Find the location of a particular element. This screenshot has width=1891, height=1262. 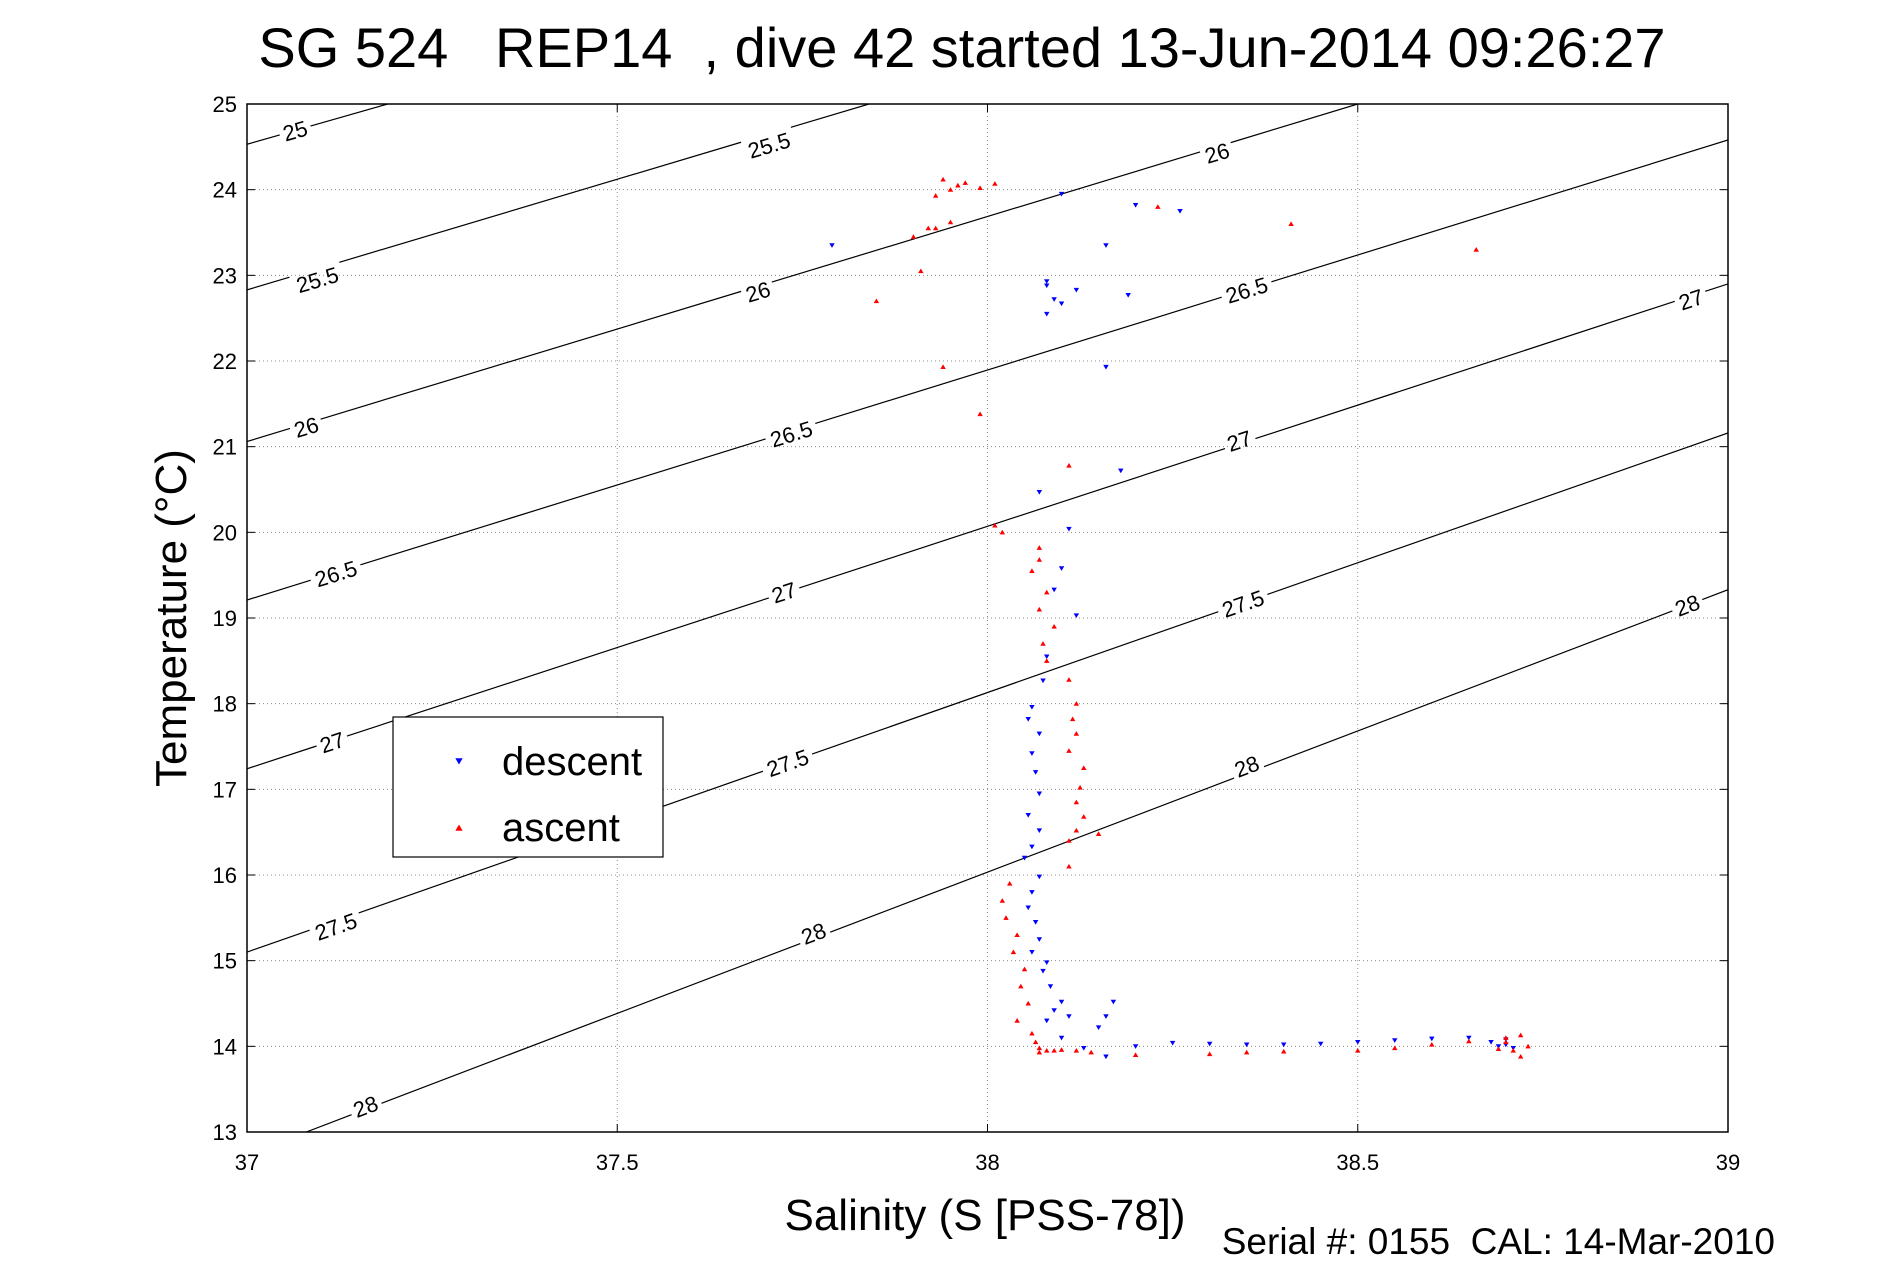

x-axis-label: Salinity (S [PSS-78]) is located at coordinates (984, 1215).